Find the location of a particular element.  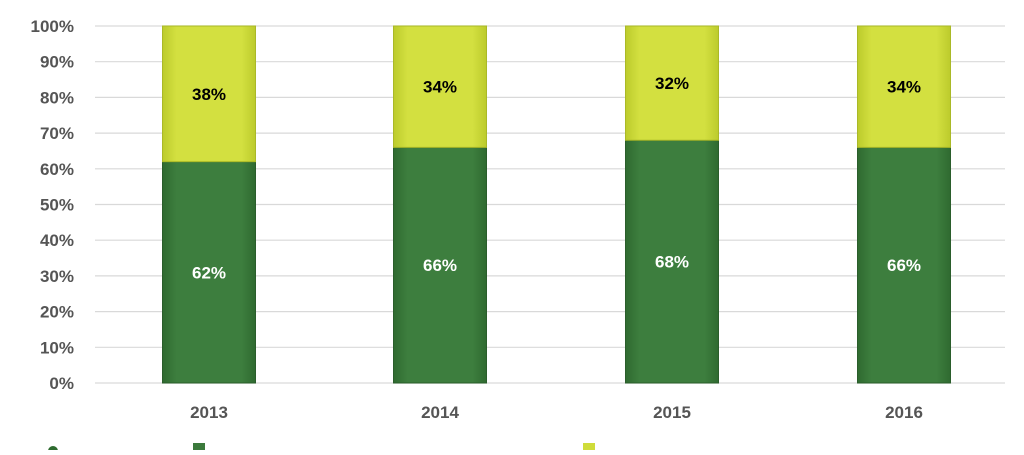

x-tick-label: 2015 is located at coordinates (672, 412).